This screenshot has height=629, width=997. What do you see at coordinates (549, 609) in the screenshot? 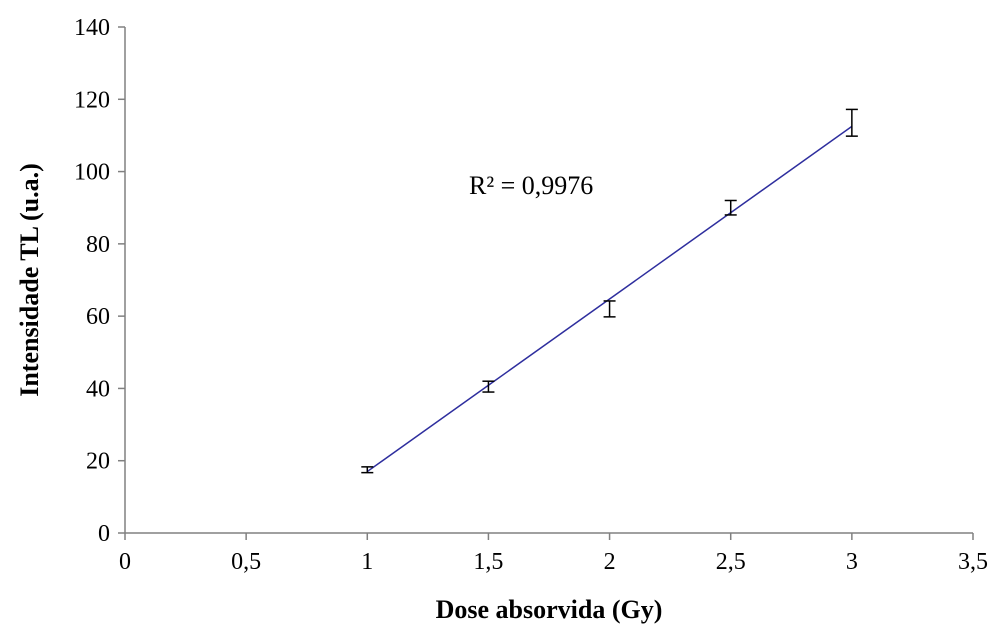
I see `x-axis-title: Dose absorvida (Gy)` at bounding box center [549, 609].